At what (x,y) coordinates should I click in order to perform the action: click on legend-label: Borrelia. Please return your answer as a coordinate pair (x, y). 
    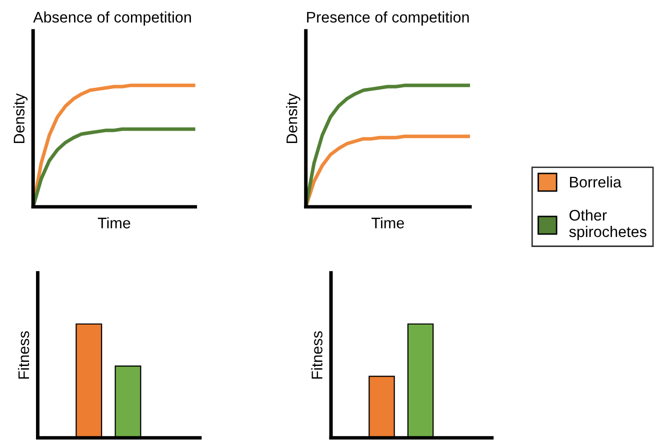
    Looking at the image, I should click on (596, 182).